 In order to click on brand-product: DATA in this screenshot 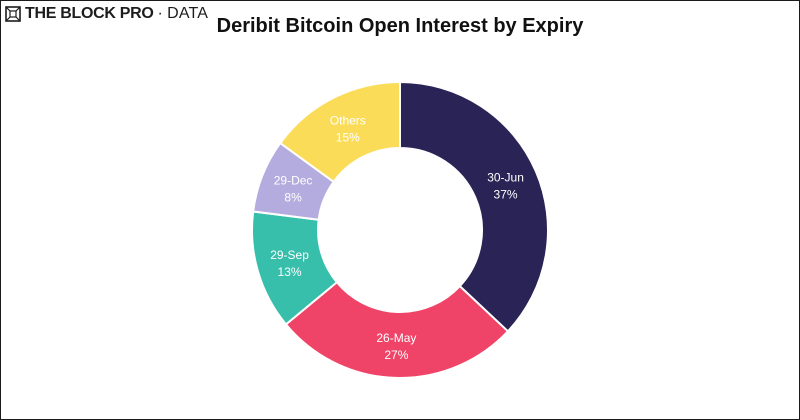, I will do `click(188, 13)`.